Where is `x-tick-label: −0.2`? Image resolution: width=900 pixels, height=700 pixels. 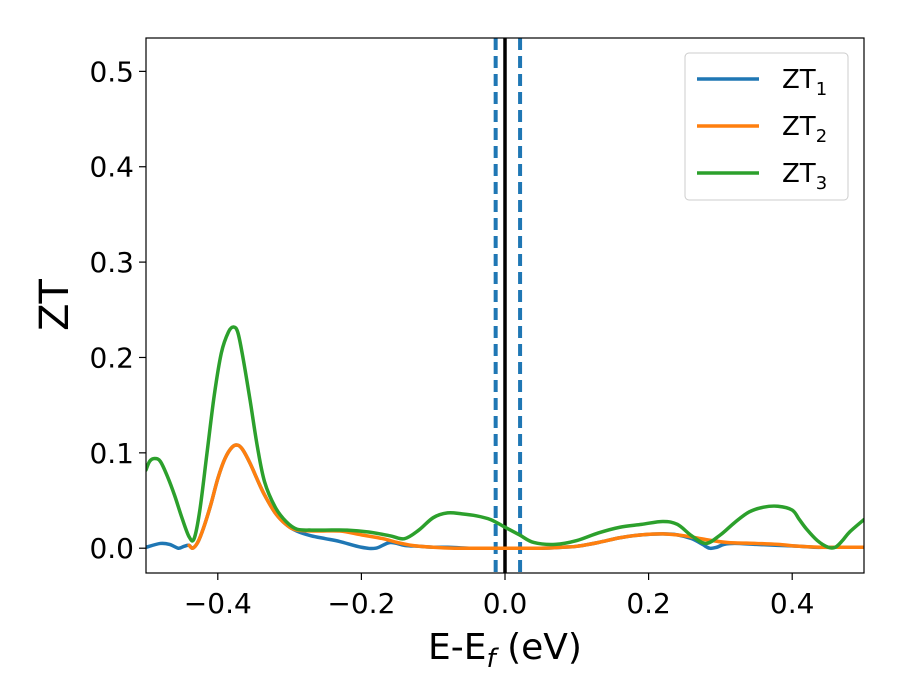
x-tick-label: −0.2 is located at coordinates (361, 603).